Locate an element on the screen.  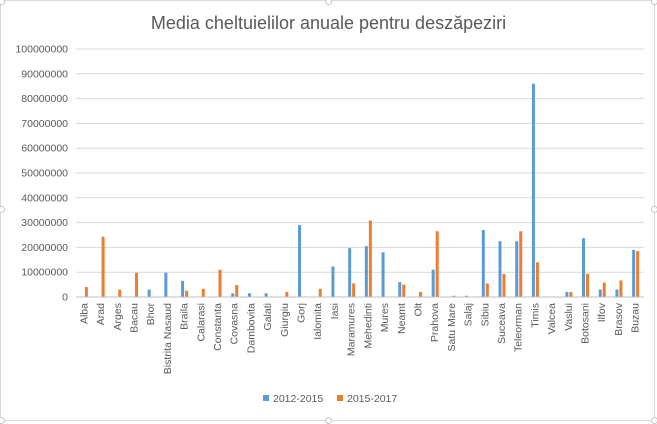
x-tick-label: Dambovita is located at coordinates (251, 328).